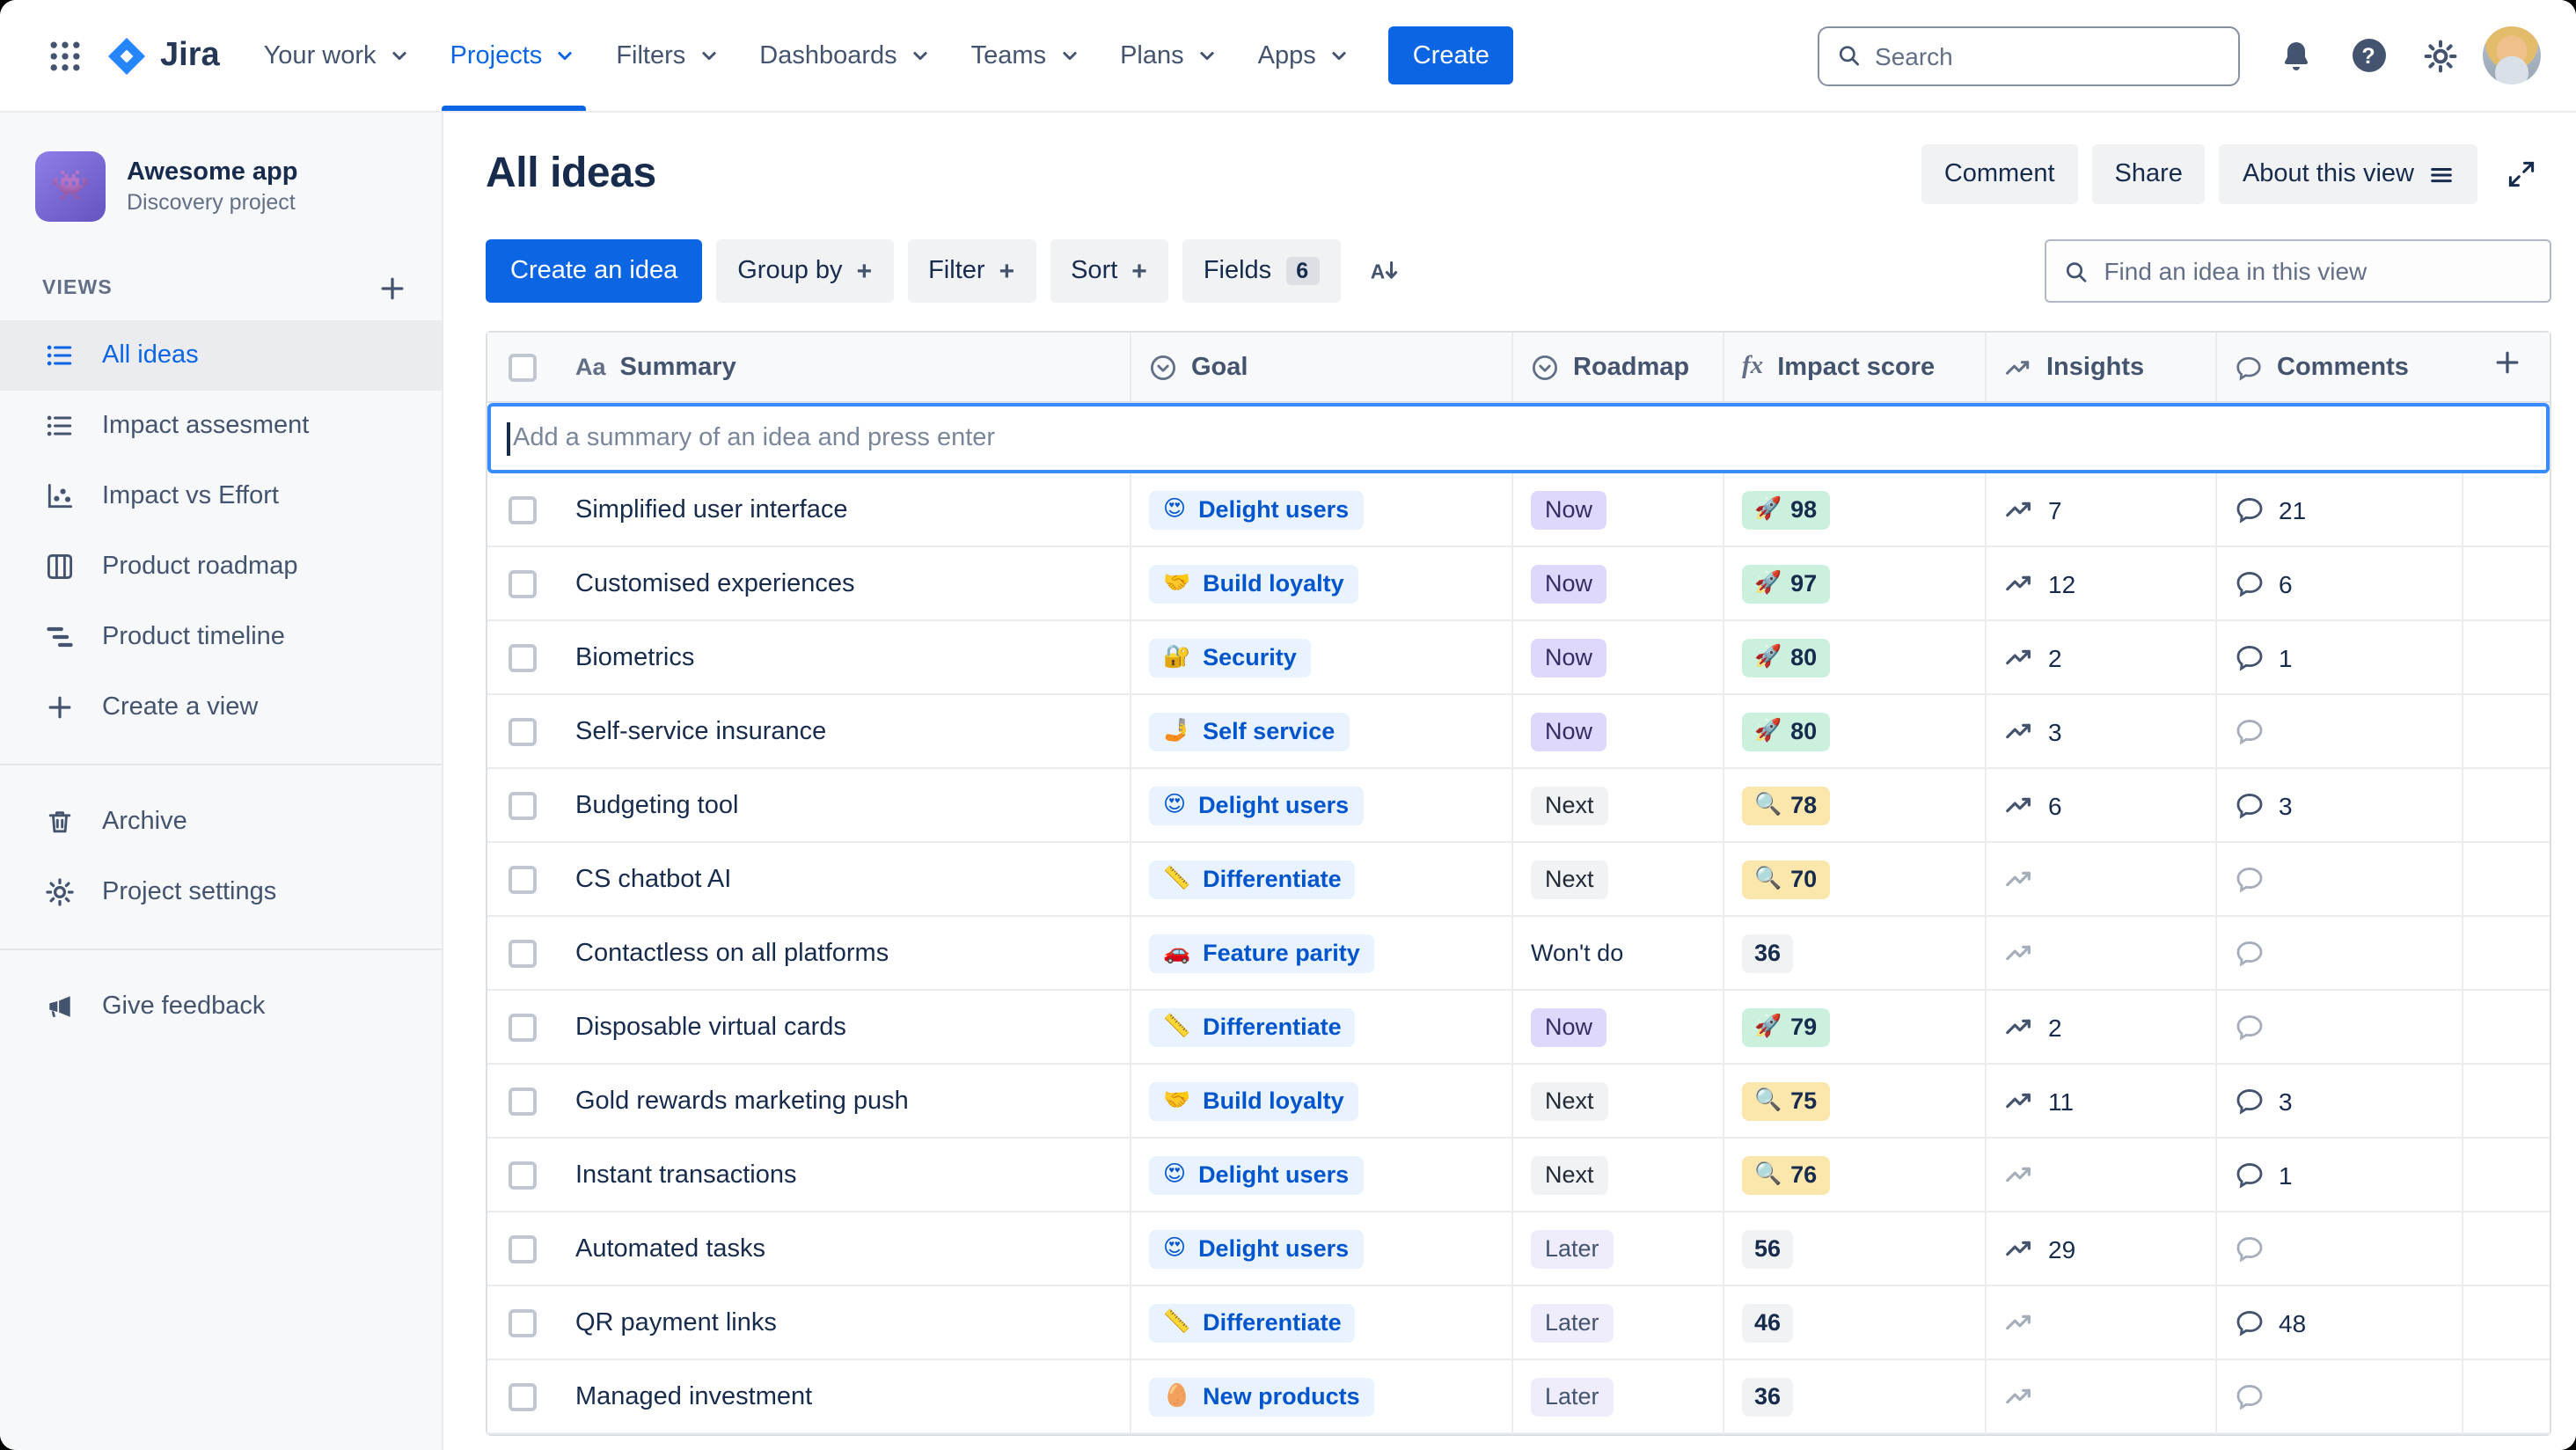 The image size is (2576, 1450). I want to click on goal-badge: 🚗 Feature parity, so click(1261, 953).